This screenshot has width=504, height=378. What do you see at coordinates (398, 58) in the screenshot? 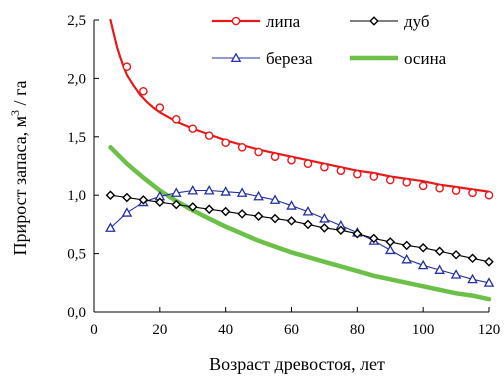
I see `legend-item-osina: осина` at bounding box center [398, 58].